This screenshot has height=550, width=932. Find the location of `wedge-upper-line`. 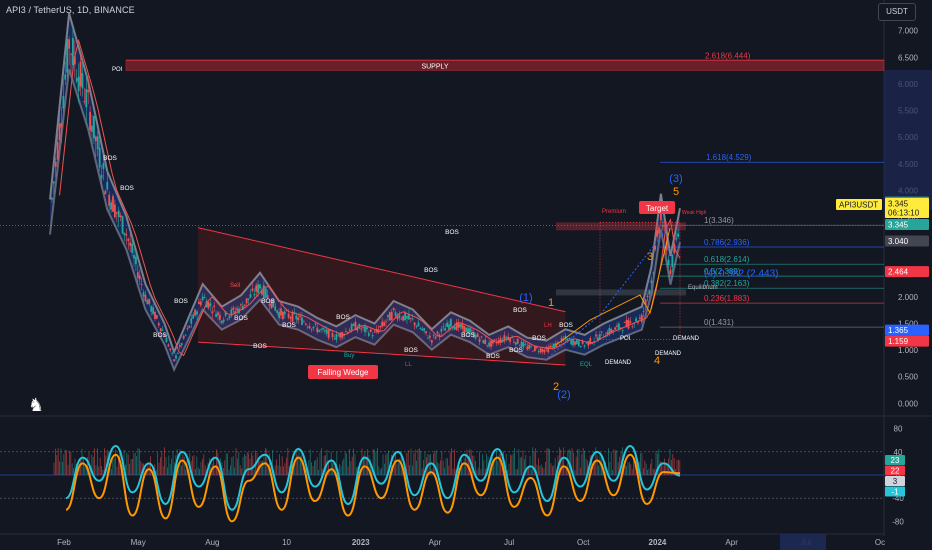

wedge-upper-line is located at coordinates (381, 270).